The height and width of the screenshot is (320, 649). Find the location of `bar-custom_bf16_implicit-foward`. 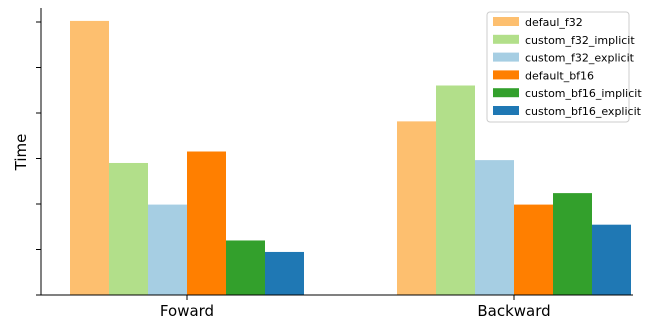

bar-custom_bf16_implicit-foward is located at coordinates (245, 267).